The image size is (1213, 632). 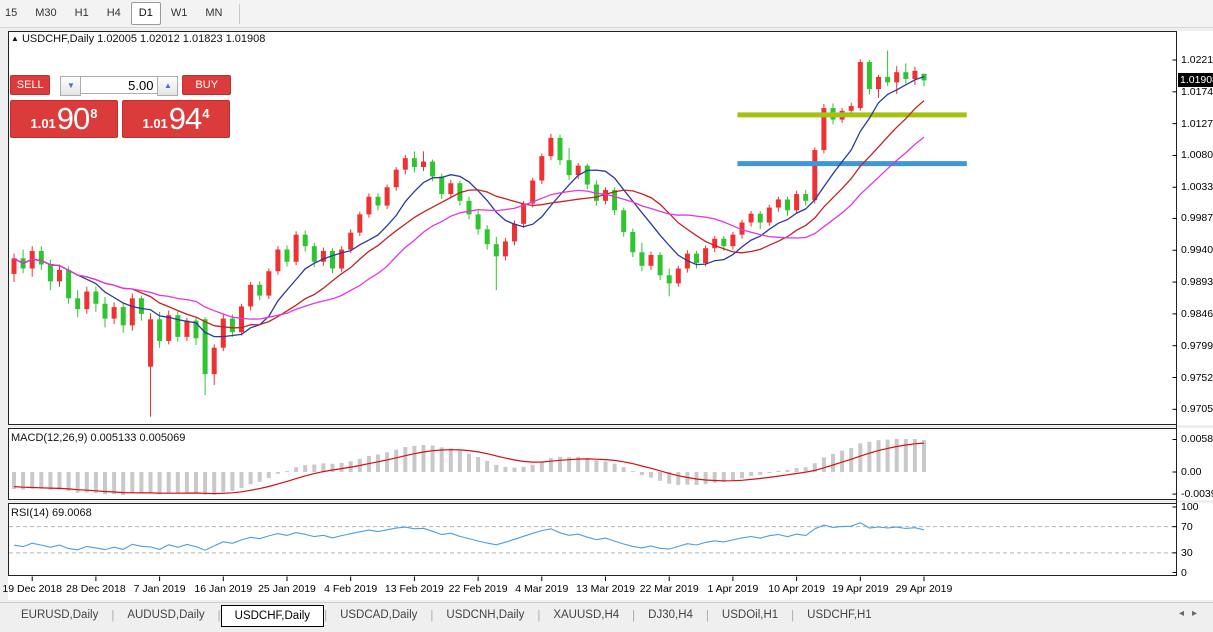 I want to click on volume-decrease-button: ▼, so click(x=71, y=86).